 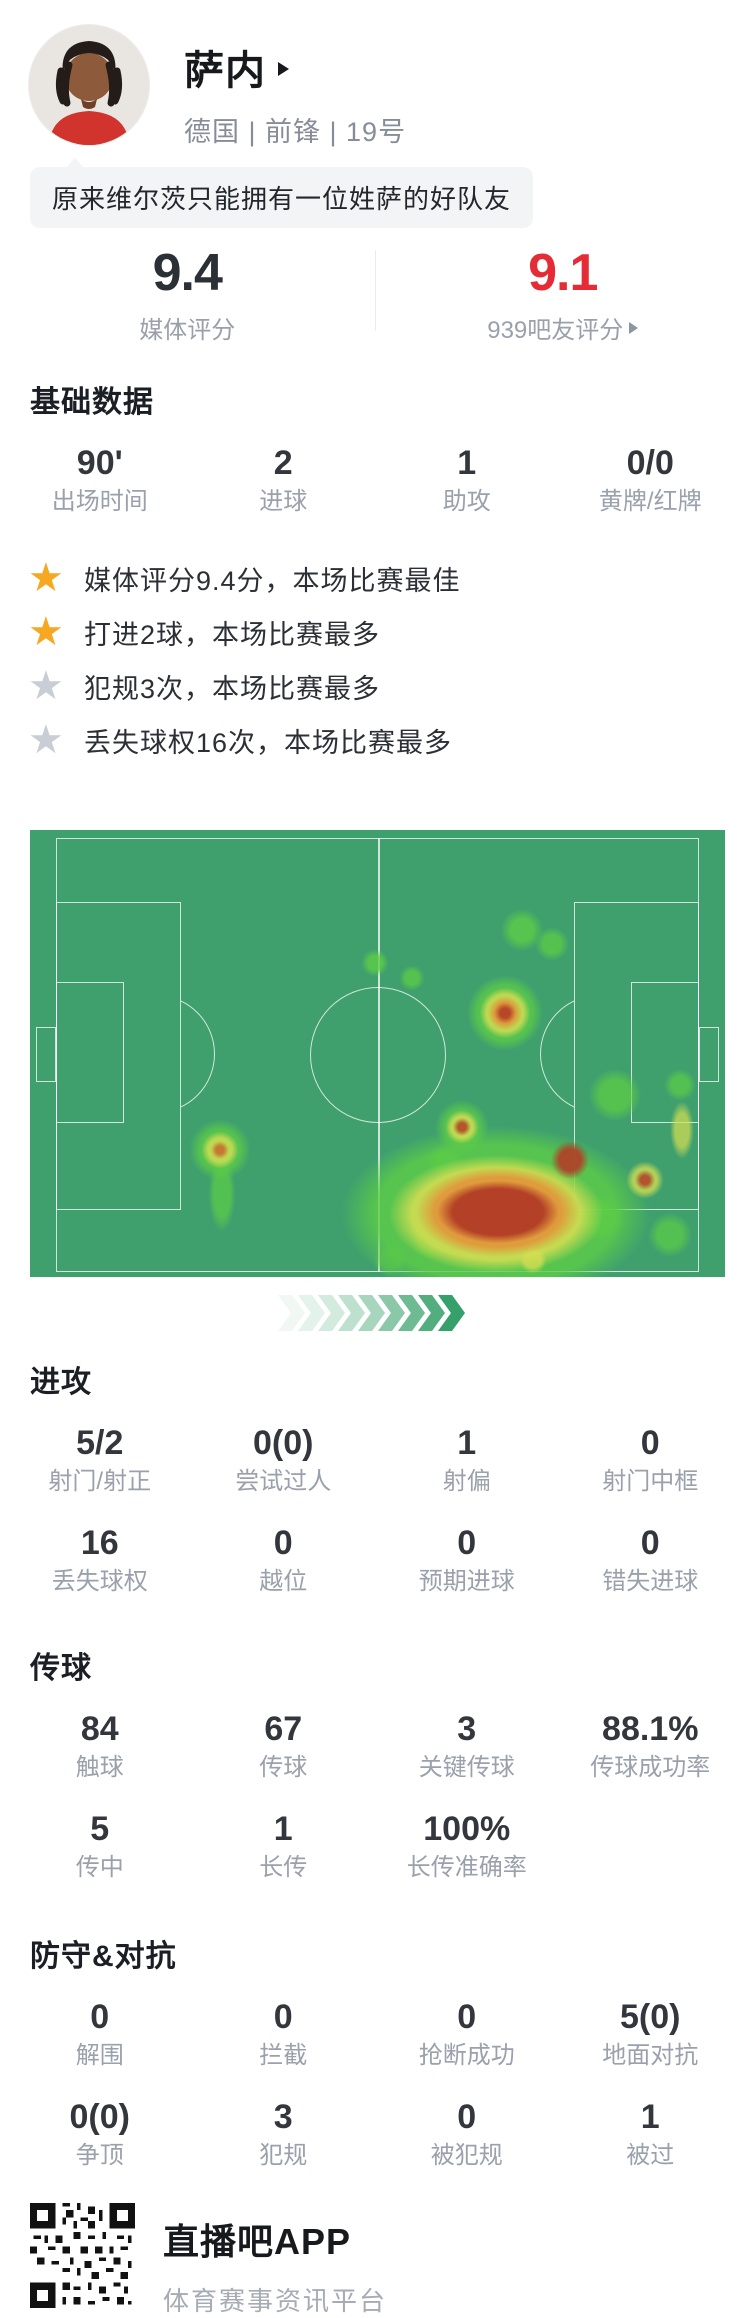 What do you see at coordinates (275, 2239) in the screenshot?
I see `app-name: 直播吧APP` at bounding box center [275, 2239].